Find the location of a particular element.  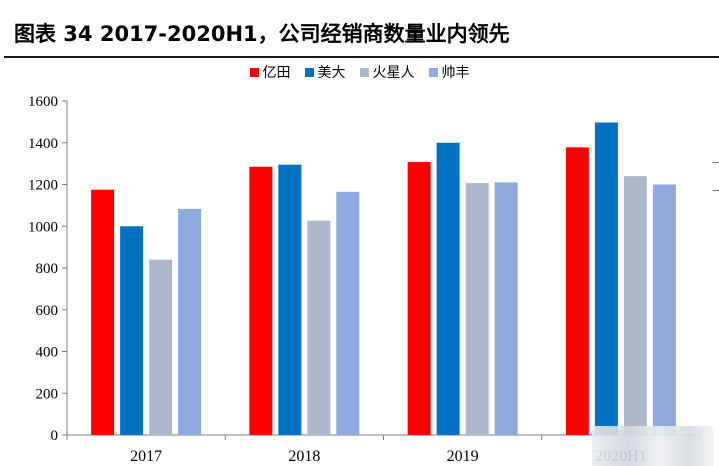

legend-item-yidian: 亿田 is located at coordinates (270, 72).